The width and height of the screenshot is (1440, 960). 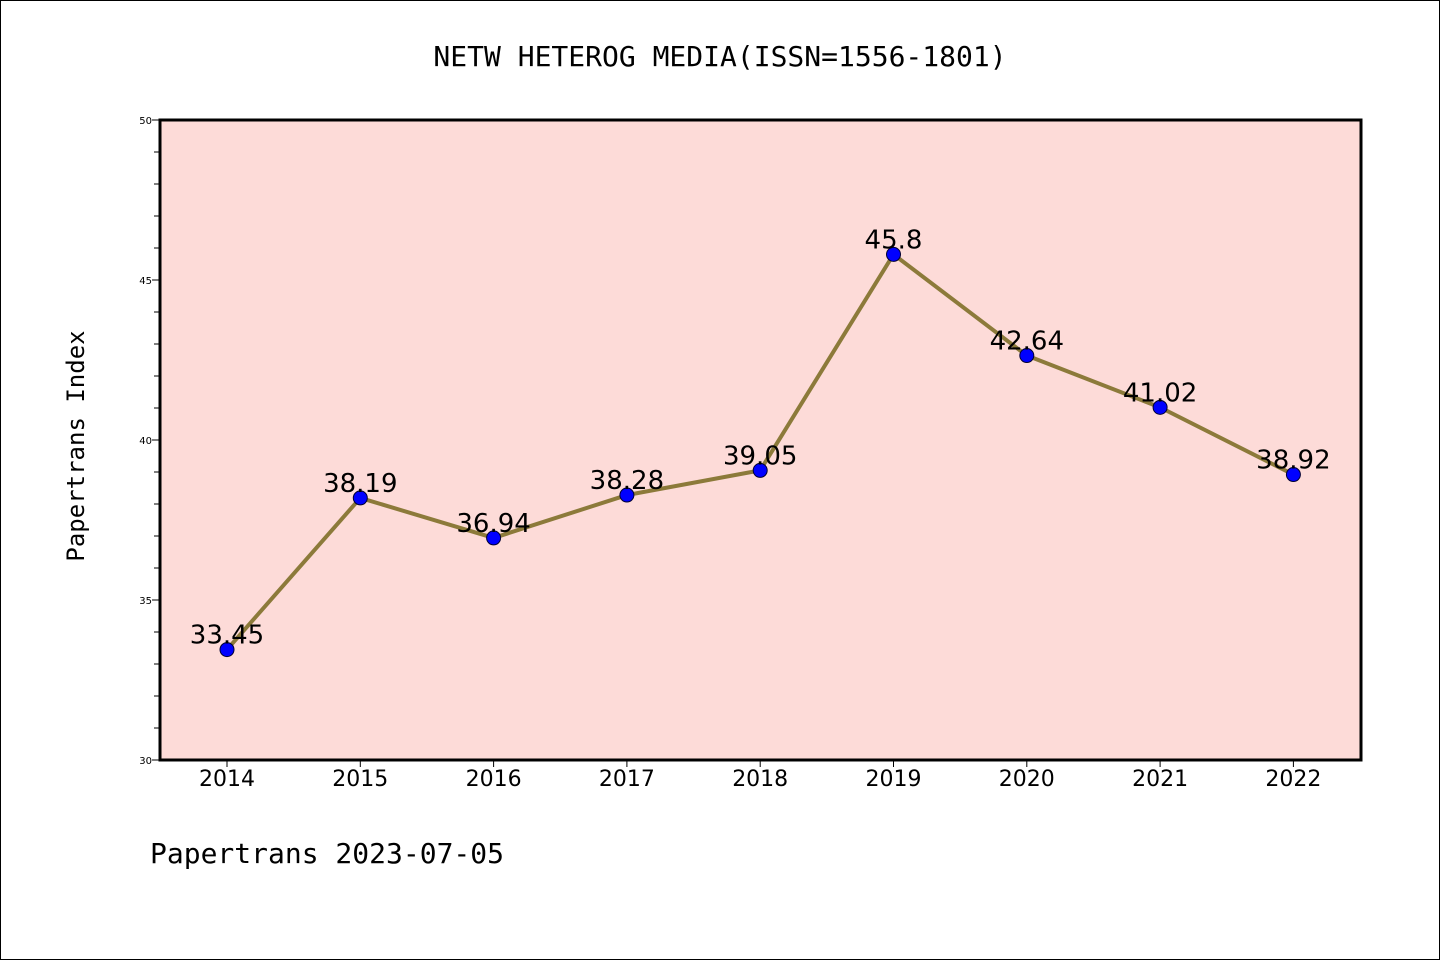 I want to click on x-tick-label: 2019, so click(x=894, y=779).